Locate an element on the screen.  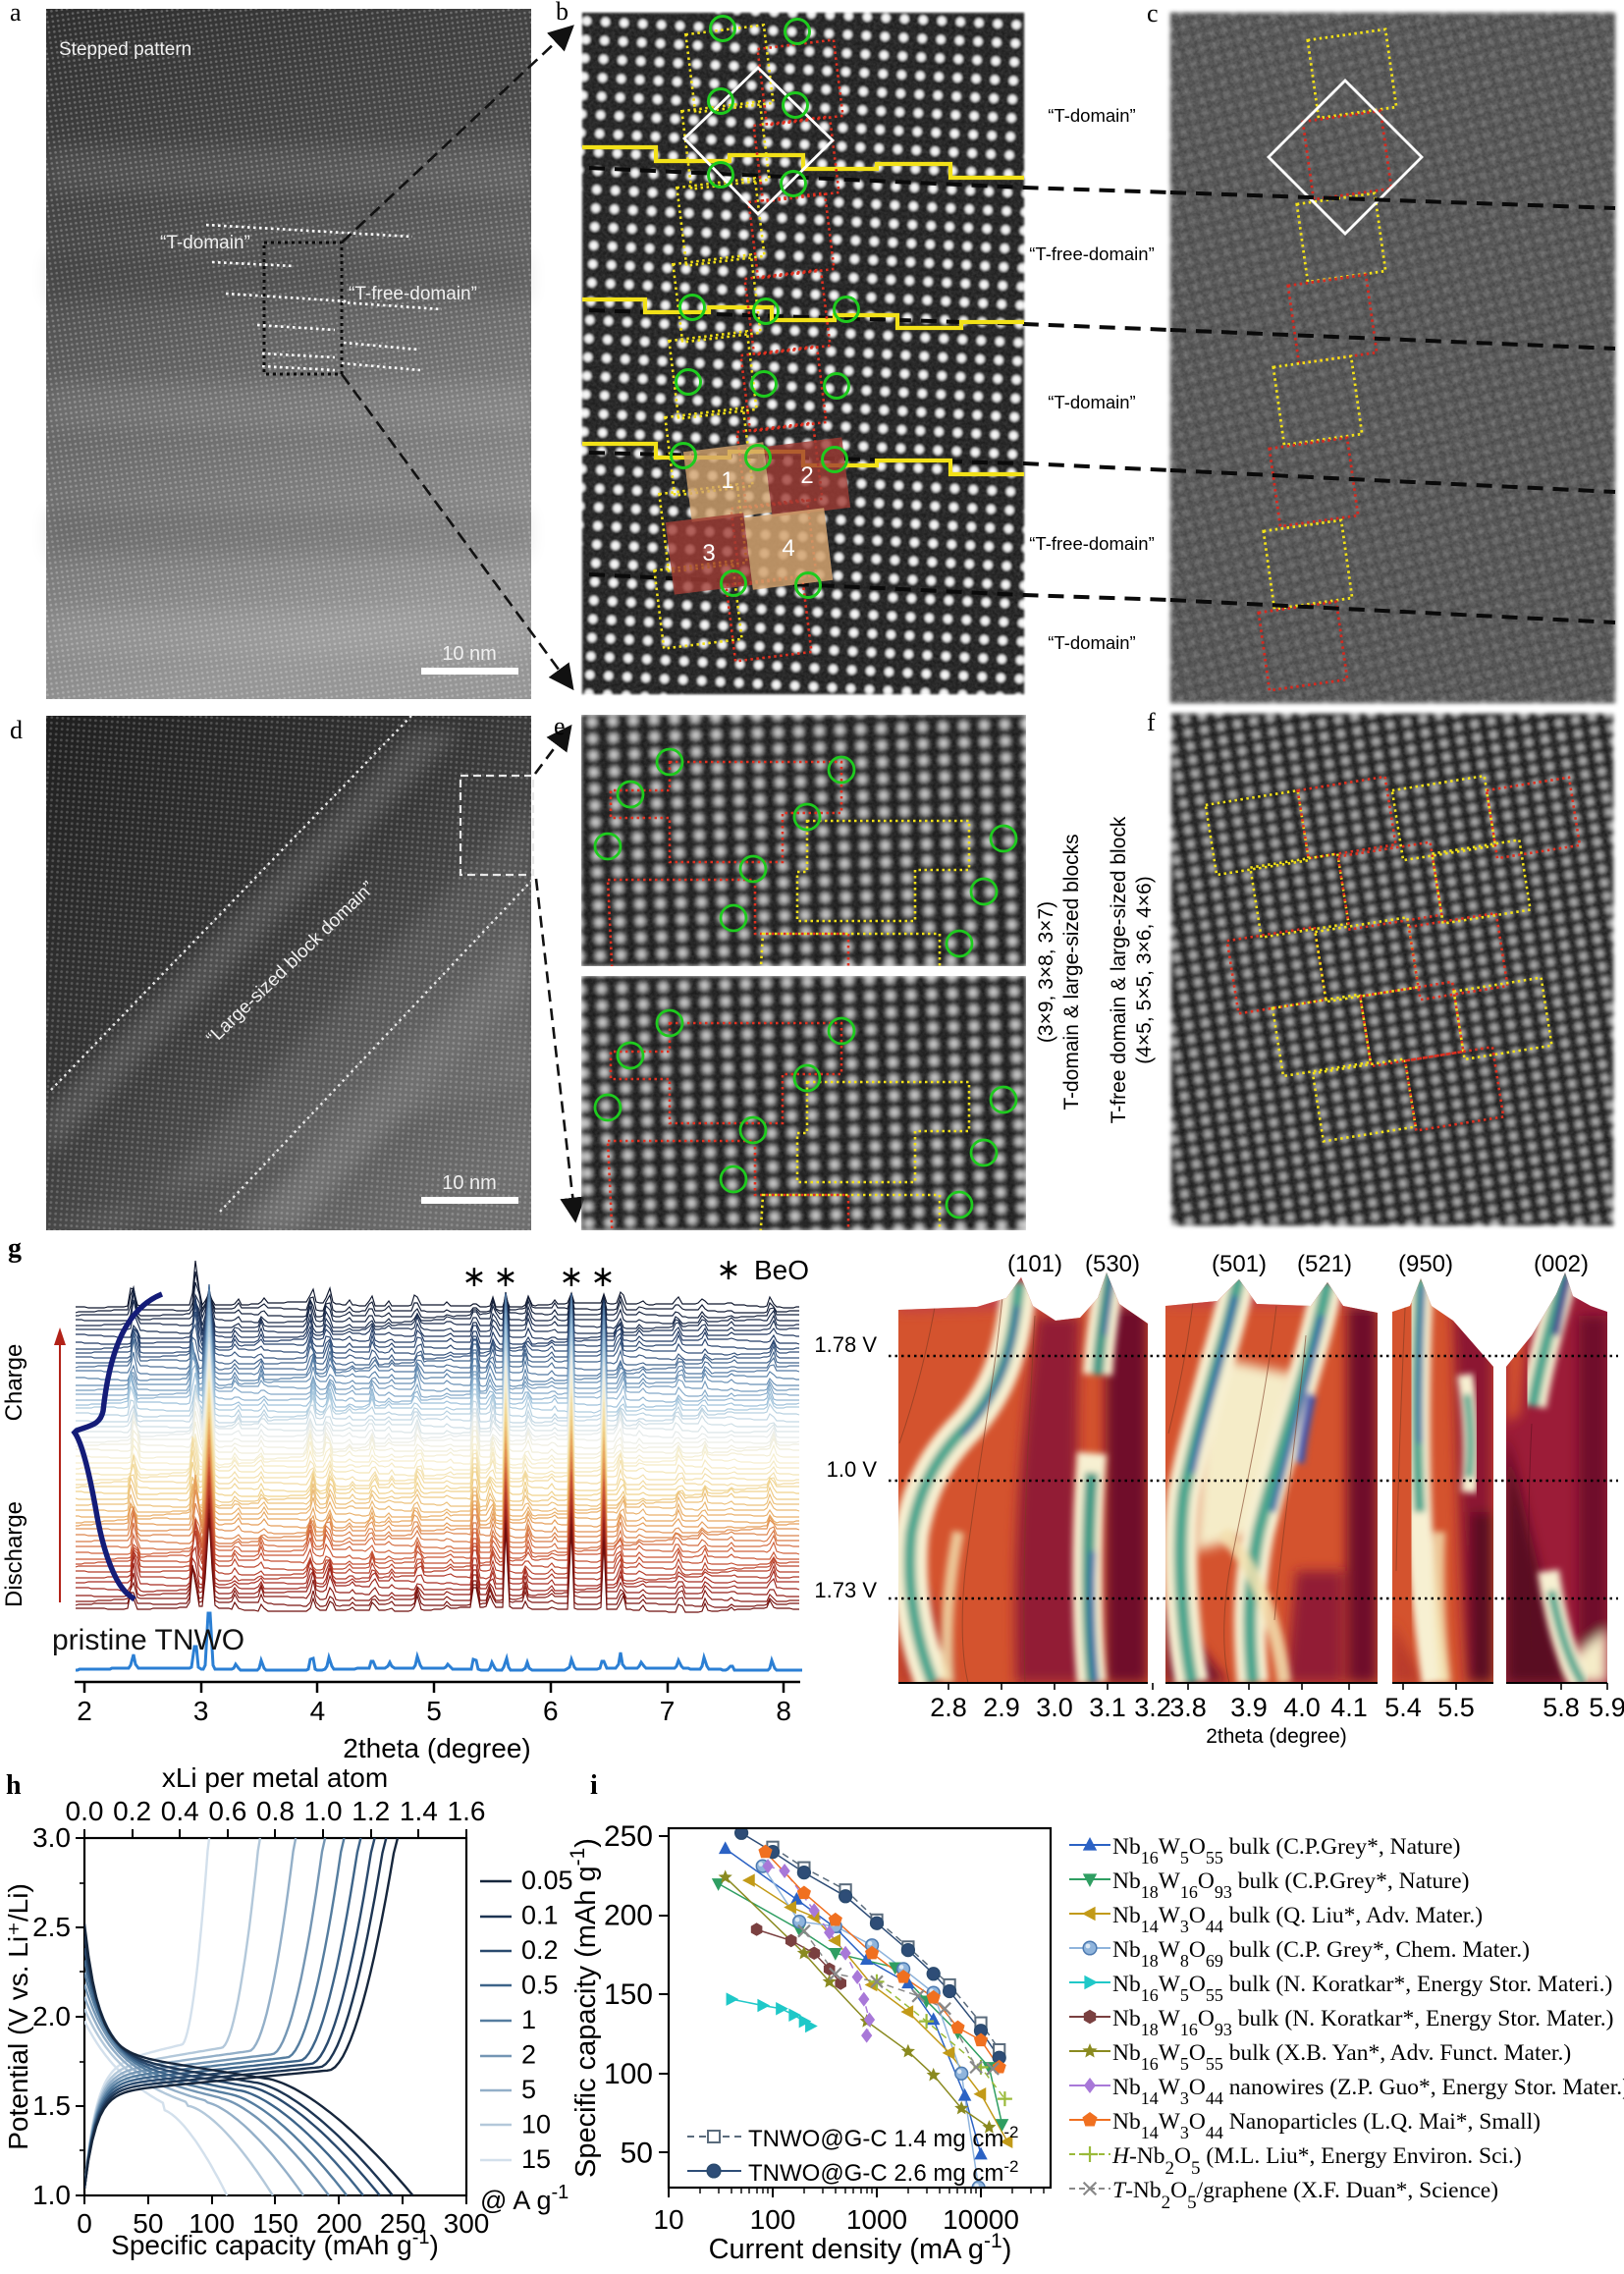
svg-text: 2.8 is located at coordinates (948, 1707).